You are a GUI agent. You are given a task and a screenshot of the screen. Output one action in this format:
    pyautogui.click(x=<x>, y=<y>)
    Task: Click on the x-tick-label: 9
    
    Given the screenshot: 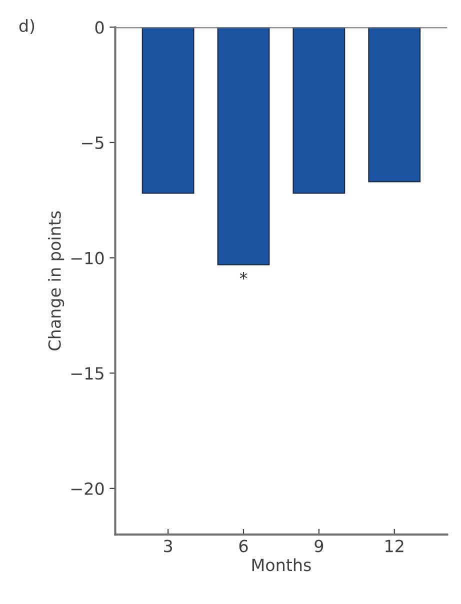 What is the action you would take?
    pyautogui.click(x=319, y=546)
    